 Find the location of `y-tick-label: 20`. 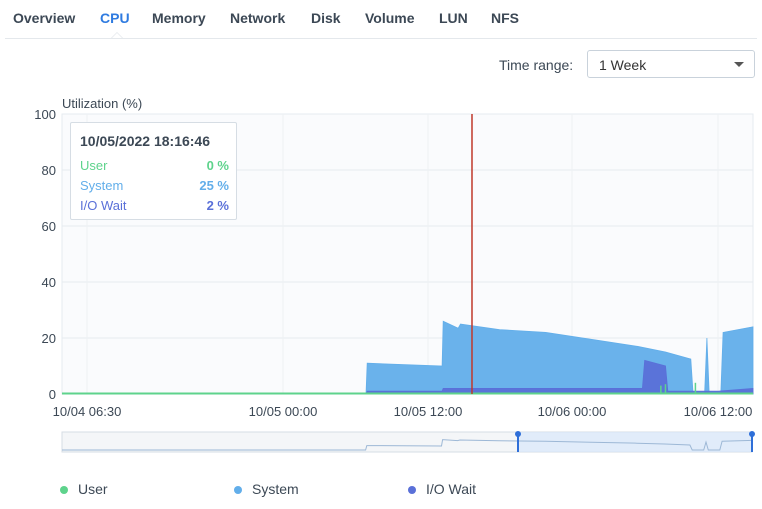

y-tick-label: 20 is located at coordinates (49, 338).